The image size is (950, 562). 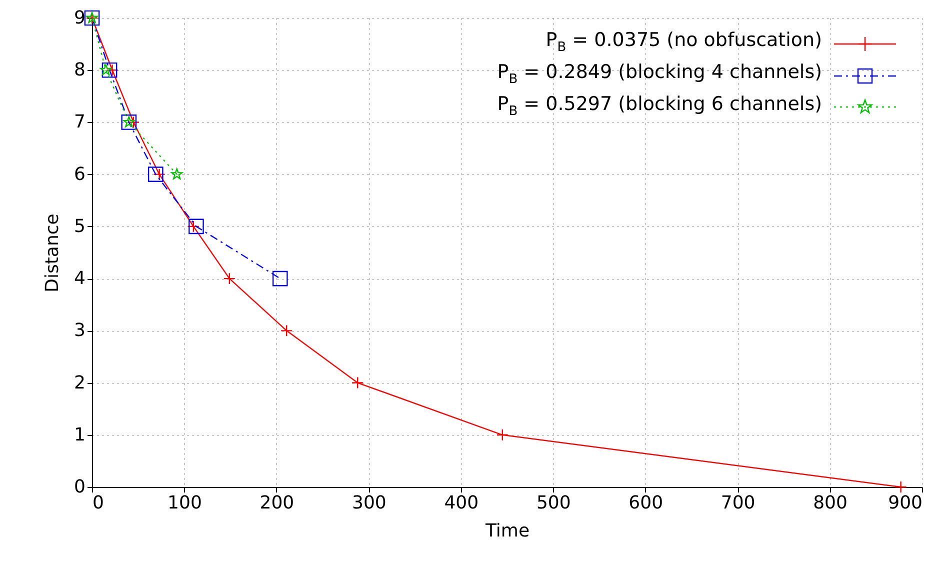 What do you see at coordinates (98, 503) in the screenshot?
I see `x-tick-label: 0` at bounding box center [98, 503].